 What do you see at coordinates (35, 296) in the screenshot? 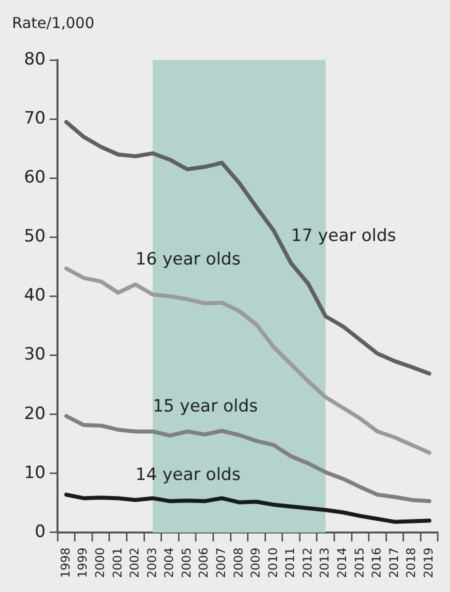
I see `y-tick-label: 40` at bounding box center [35, 296].